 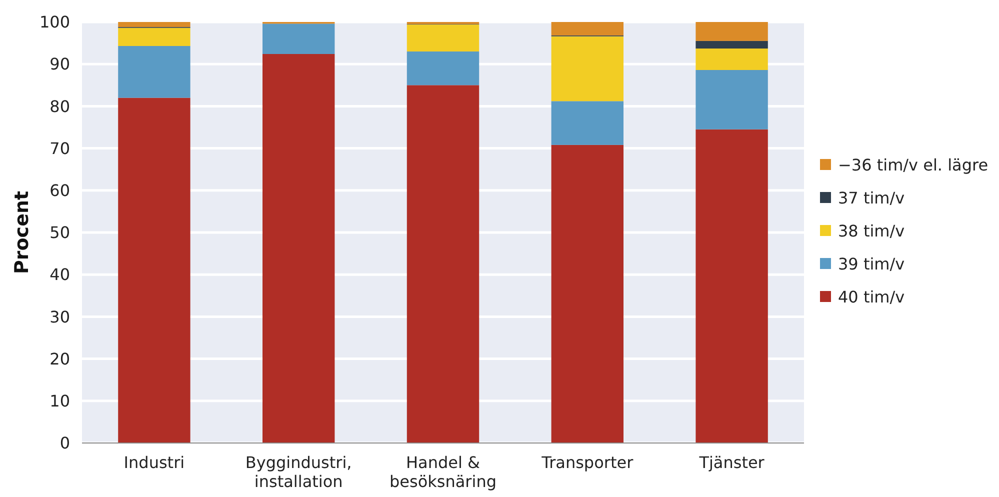 What do you see at coordinates (60, 358) in the screenshot?
I see `y-tick-label: 20` at bounding box center [60, 358].